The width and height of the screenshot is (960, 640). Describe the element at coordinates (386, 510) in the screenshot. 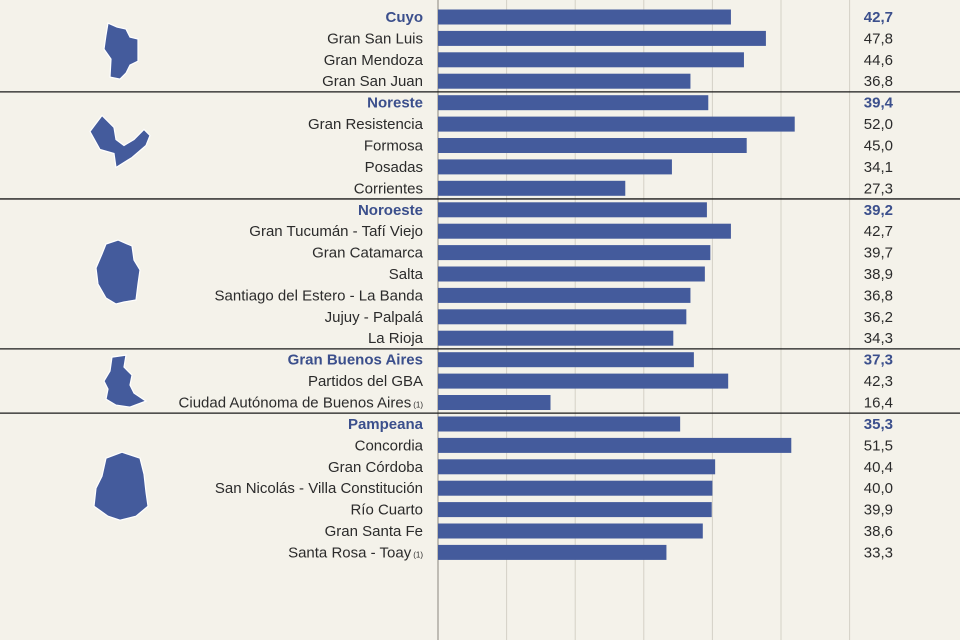

I see `label-rio-cuarto: Río Cuarto` at that location.